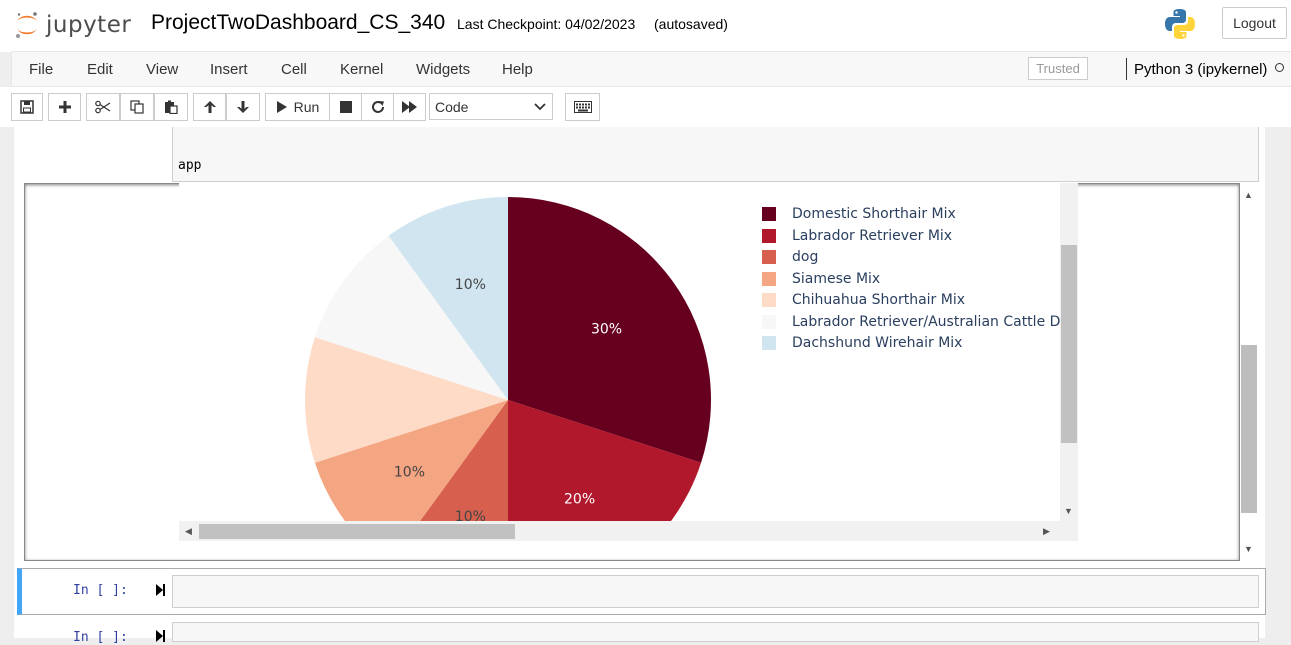 This screenshot has height=645, width=1291. Describe the element at coordinates (805, 257) in the screenshot. I see `legend-label: dog` at that location.